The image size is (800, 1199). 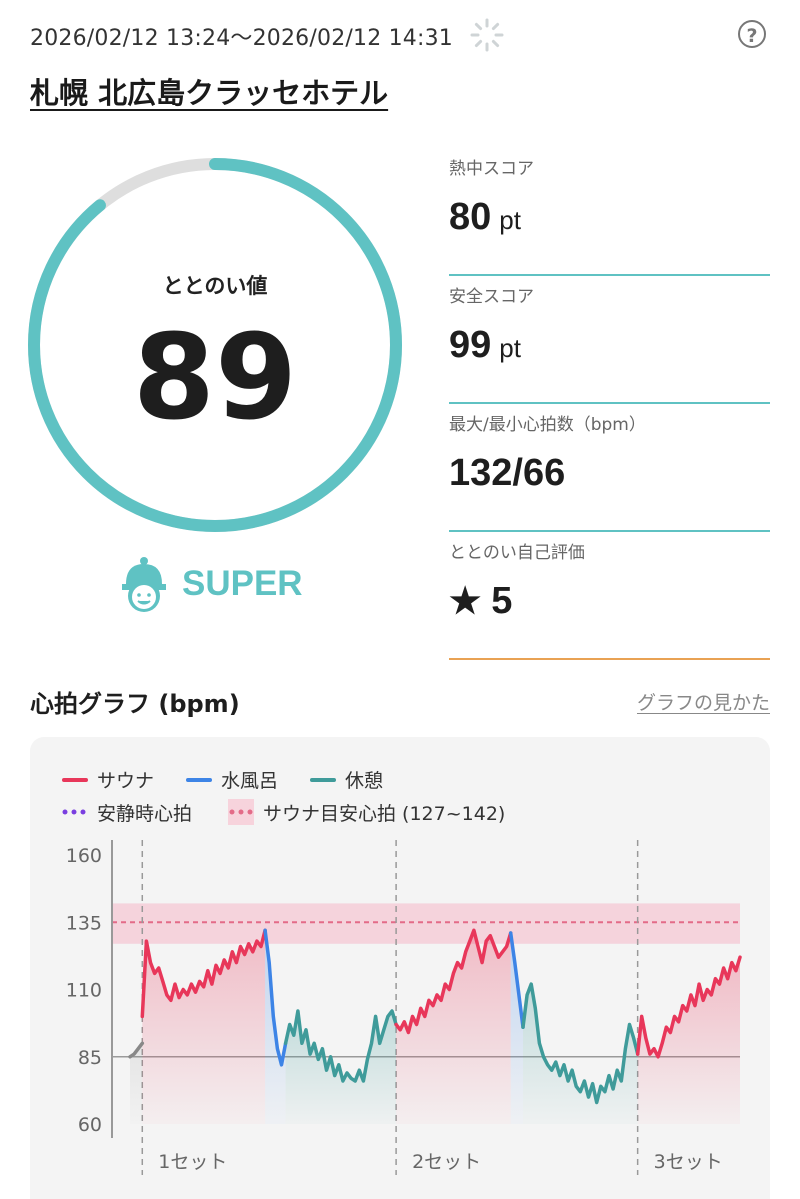 What do you see at coordinates (502, 601) in the screenshot?
I see `stat-number: 5` at bounding box center [502, 601].